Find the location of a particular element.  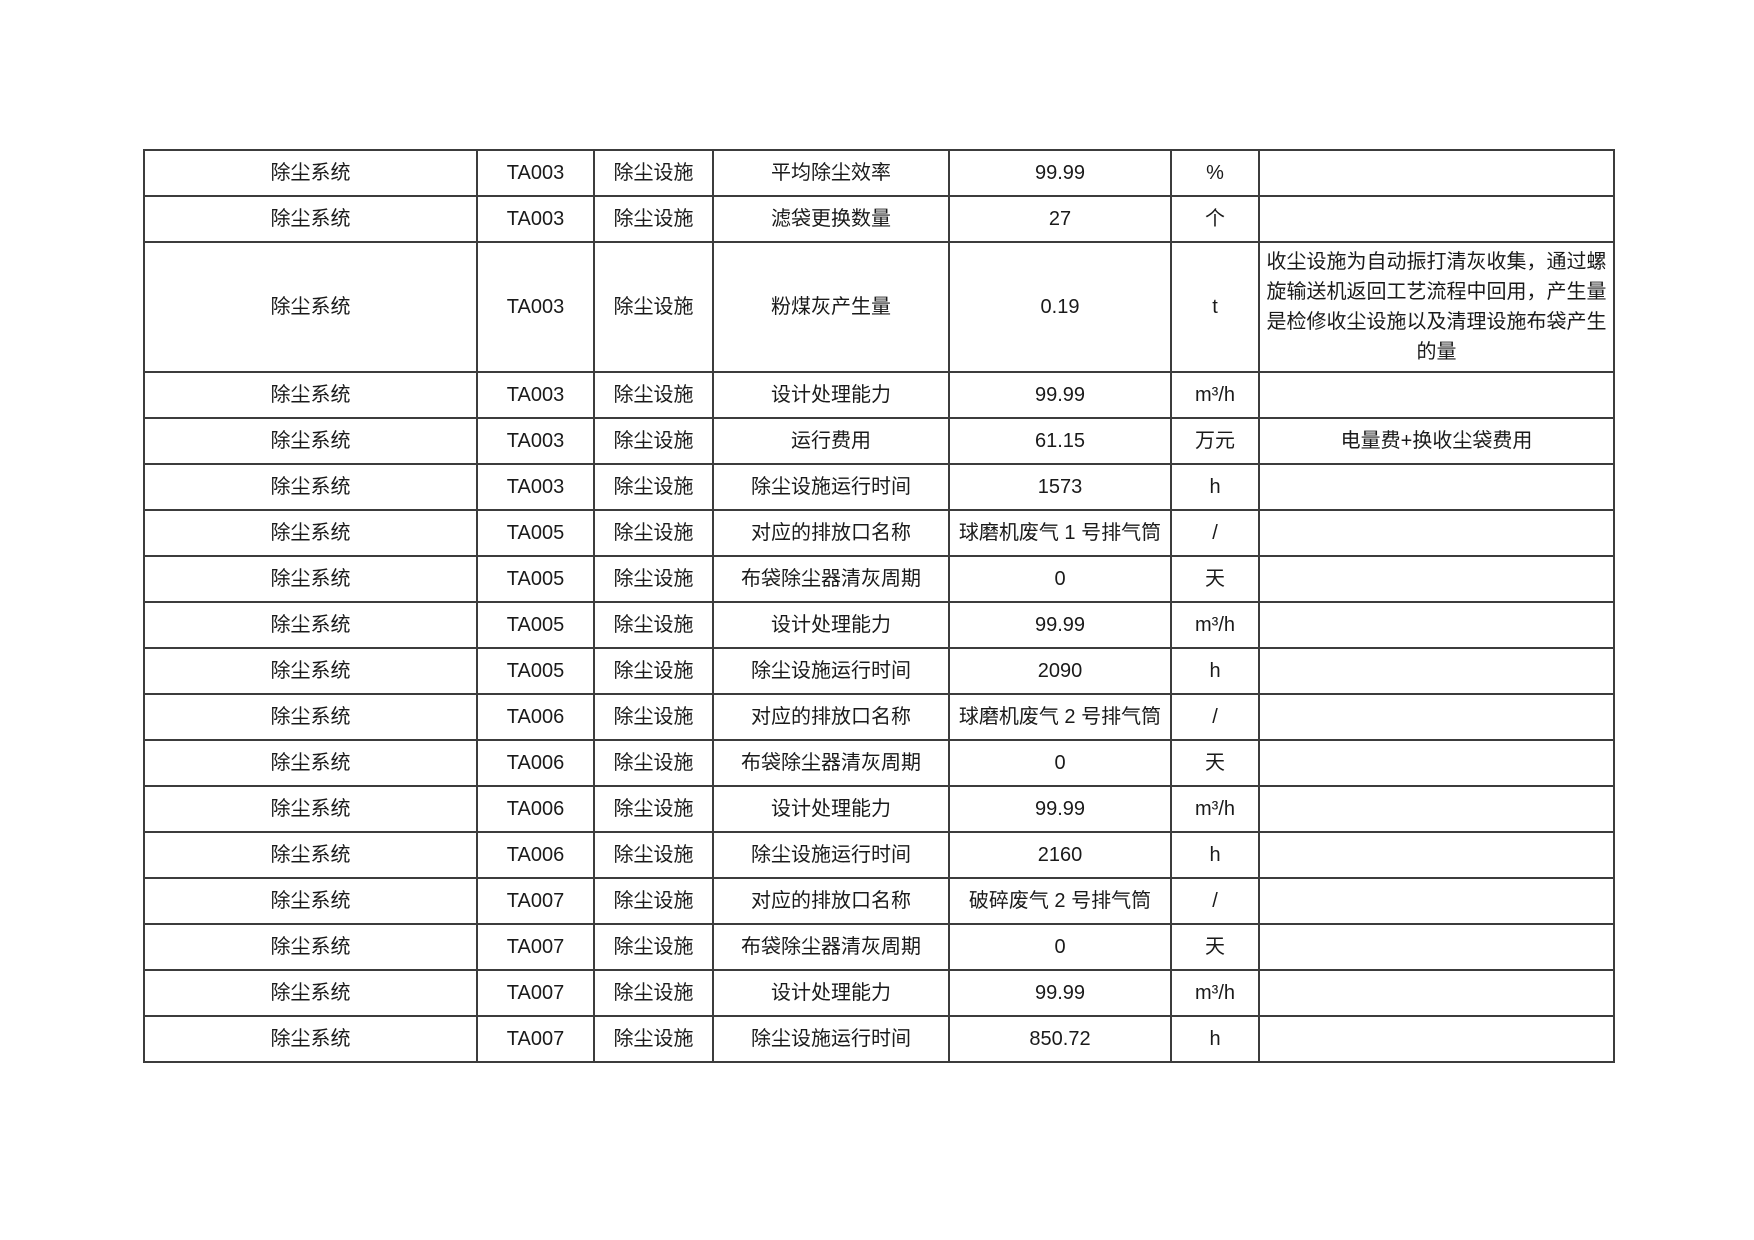

table-row: 除尘系统 TA007 除尘设施 布袋除尘器清灰周期 0 天 is located at coordinates (879, 947).